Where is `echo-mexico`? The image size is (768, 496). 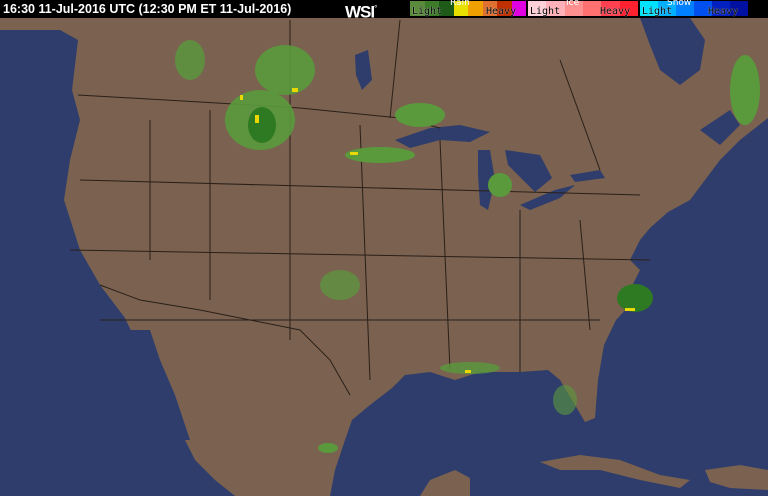
echo-mexico is located at coordinates (328, 448).